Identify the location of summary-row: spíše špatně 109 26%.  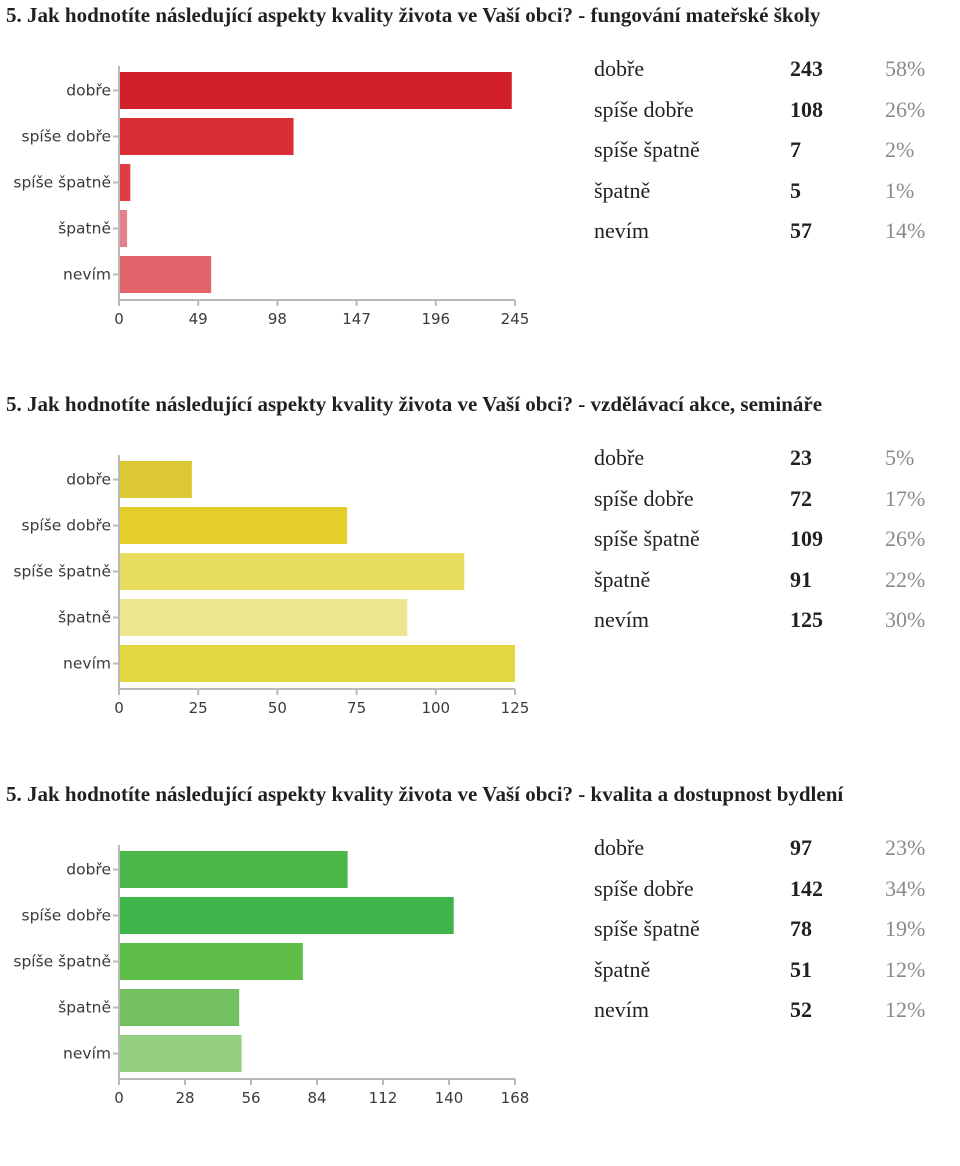
(774, 544).